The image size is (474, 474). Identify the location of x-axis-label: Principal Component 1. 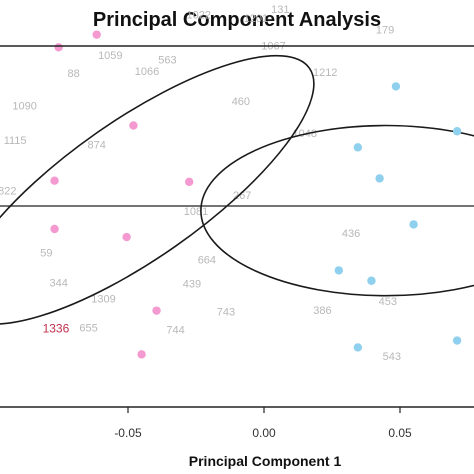
(265, 461).